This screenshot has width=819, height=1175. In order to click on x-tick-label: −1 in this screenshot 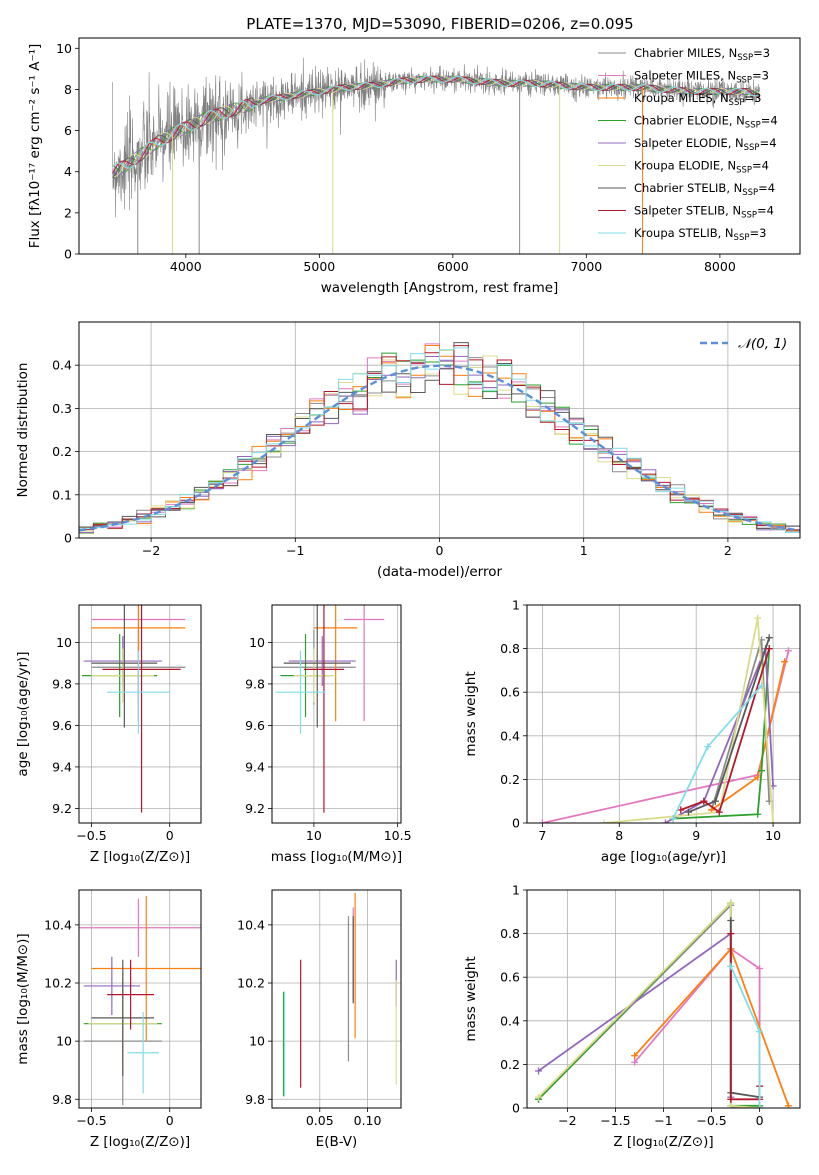, I will do `click(295, 550)`.